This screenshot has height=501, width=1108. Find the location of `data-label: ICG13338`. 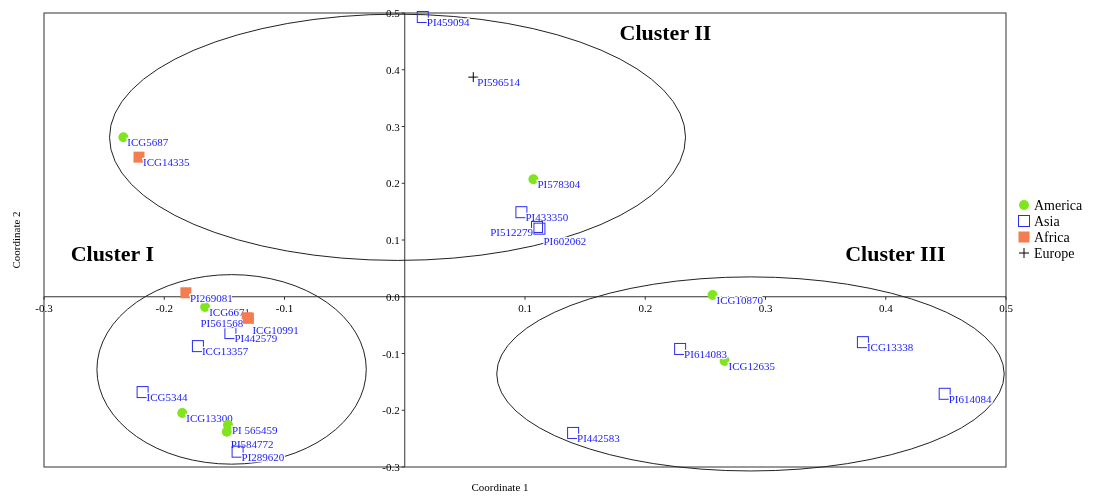

data-label: ICG13338 is located at coordinates (890, 347).